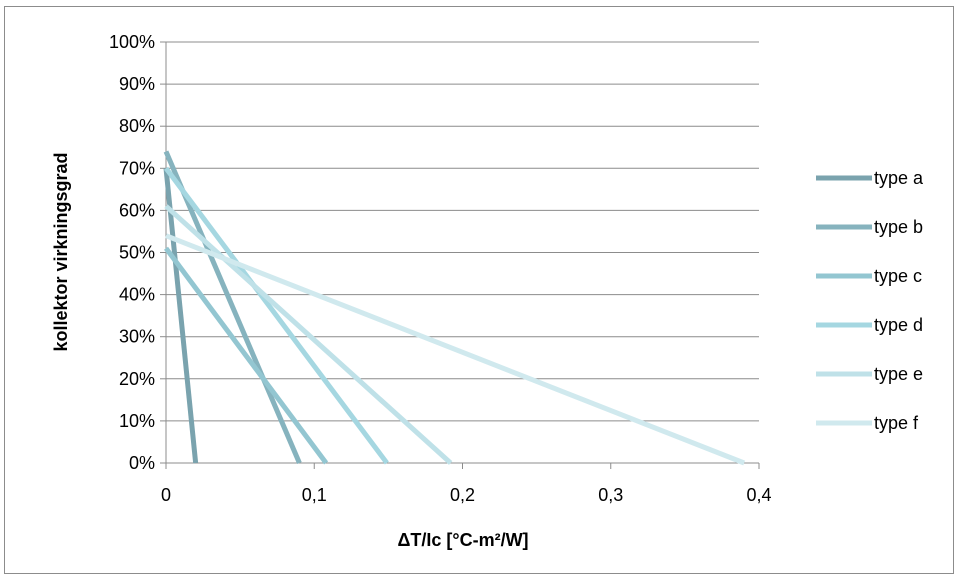 This screenshot has height=578, width=959. I want to click on x-tick-label: 0, so click(166, 495).